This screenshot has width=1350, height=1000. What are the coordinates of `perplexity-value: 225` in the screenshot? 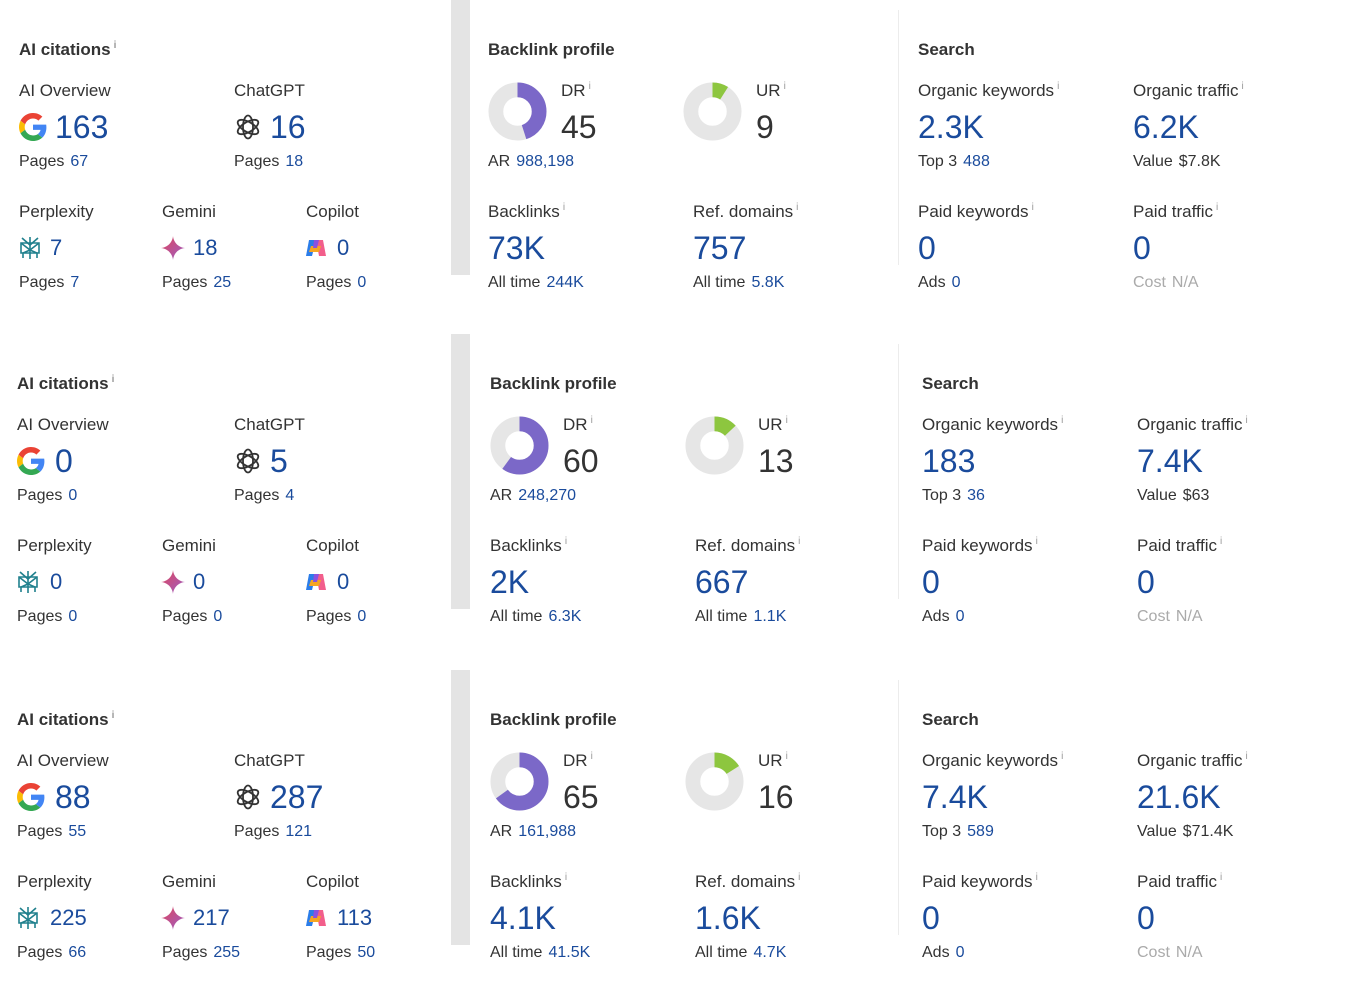 It's located at (68, 917).